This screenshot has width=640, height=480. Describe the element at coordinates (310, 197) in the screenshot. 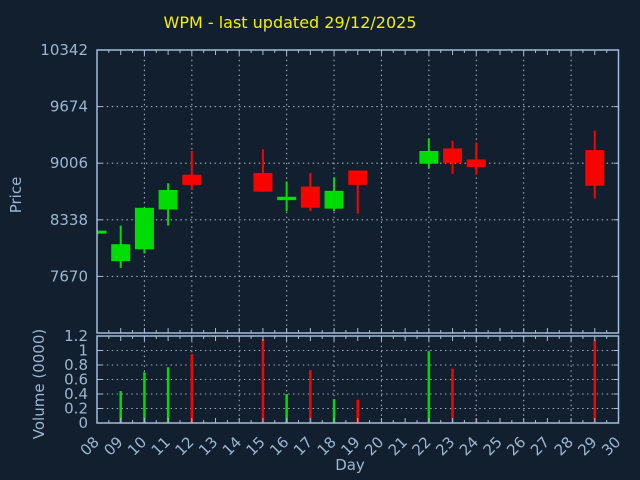

I see `candle-day-17-body` at that location.